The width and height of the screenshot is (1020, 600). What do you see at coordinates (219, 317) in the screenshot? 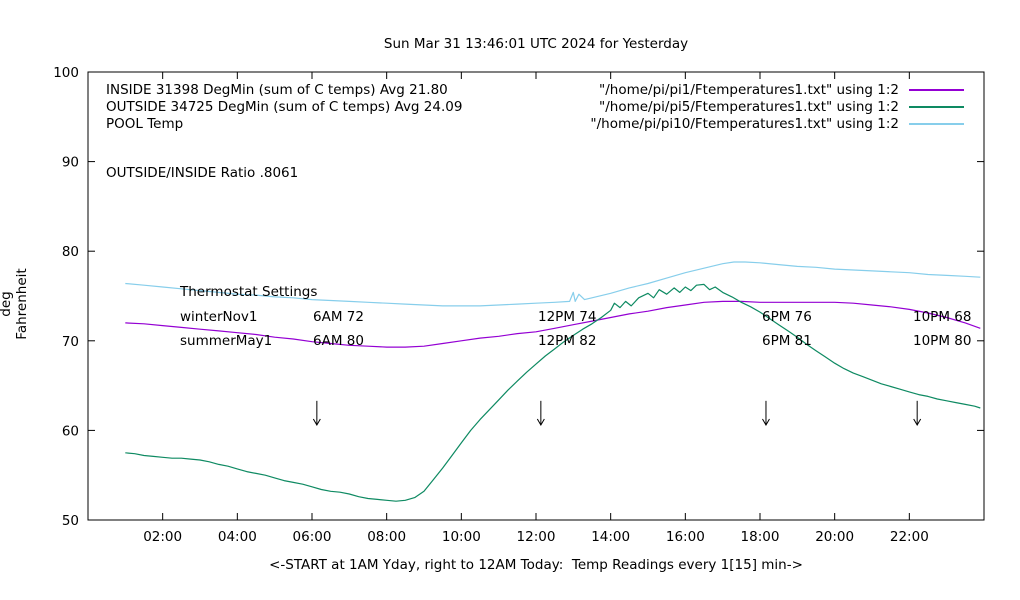
I see `thermostat-winter-name: winterNov1` at bounding box center [219, 317].